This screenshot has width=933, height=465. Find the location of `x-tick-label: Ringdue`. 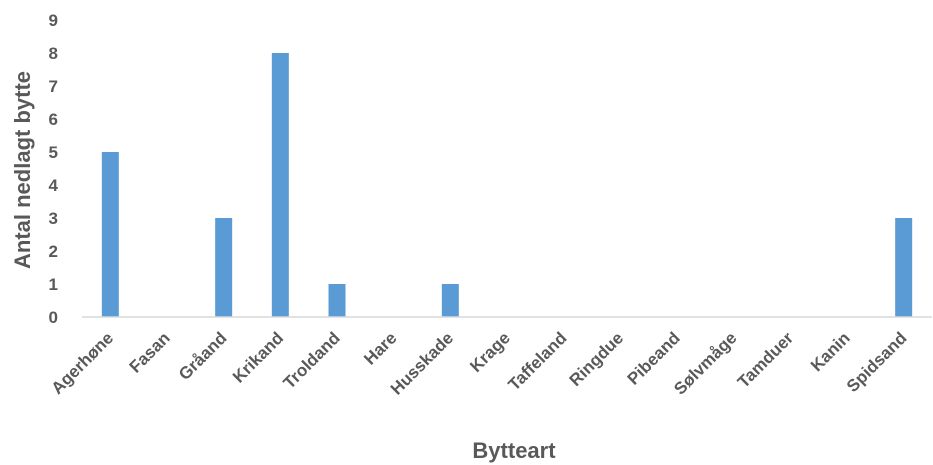

x-tick-label: Ringdue is located at coordinates (597, 359).